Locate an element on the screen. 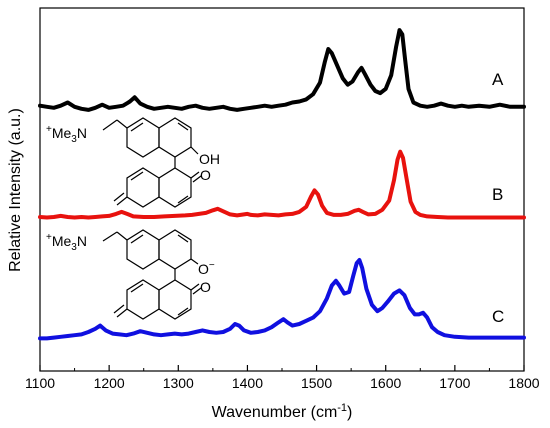 This screenshot has width=550, height=428. structure-top is located at coordinates (152, 162).